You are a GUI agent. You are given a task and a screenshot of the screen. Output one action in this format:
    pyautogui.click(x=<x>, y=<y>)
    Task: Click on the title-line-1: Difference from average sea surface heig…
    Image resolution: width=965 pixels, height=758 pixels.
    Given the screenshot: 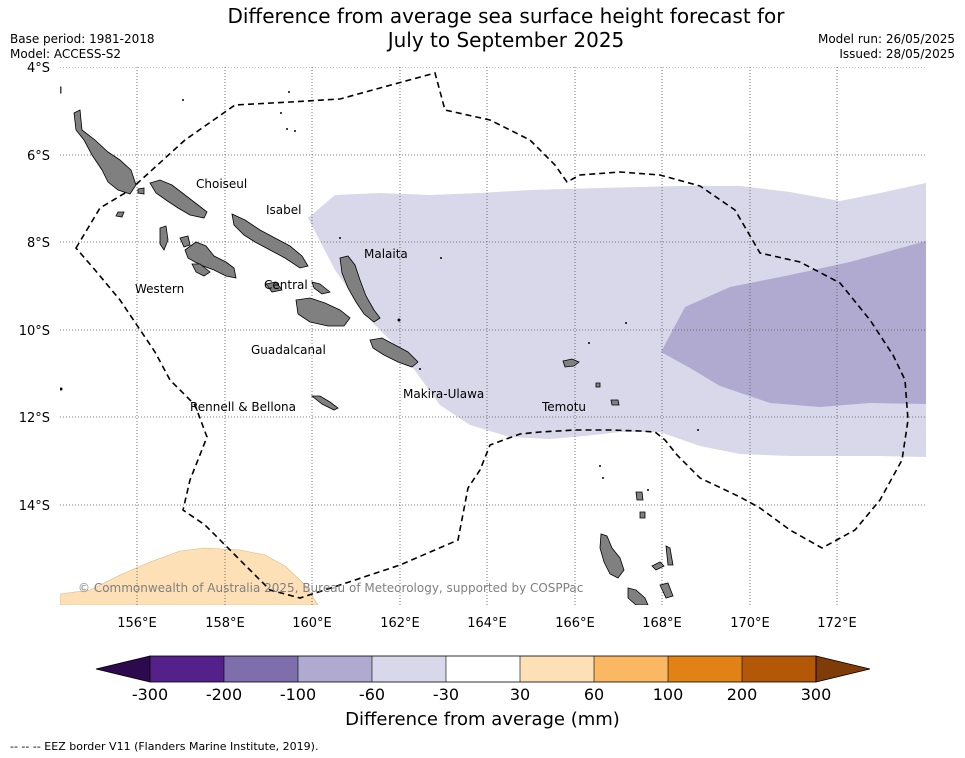 What is the action you would take?
    pyautogui.click(x=506, y=16)
    